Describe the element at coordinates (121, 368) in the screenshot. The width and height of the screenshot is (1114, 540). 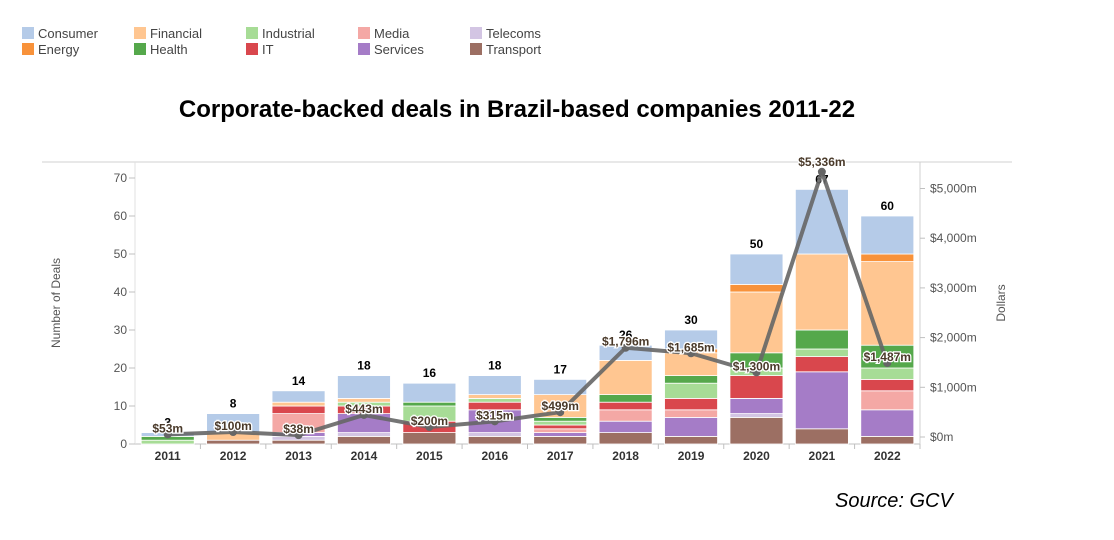
I see `y-tick-label: 20` at that location.